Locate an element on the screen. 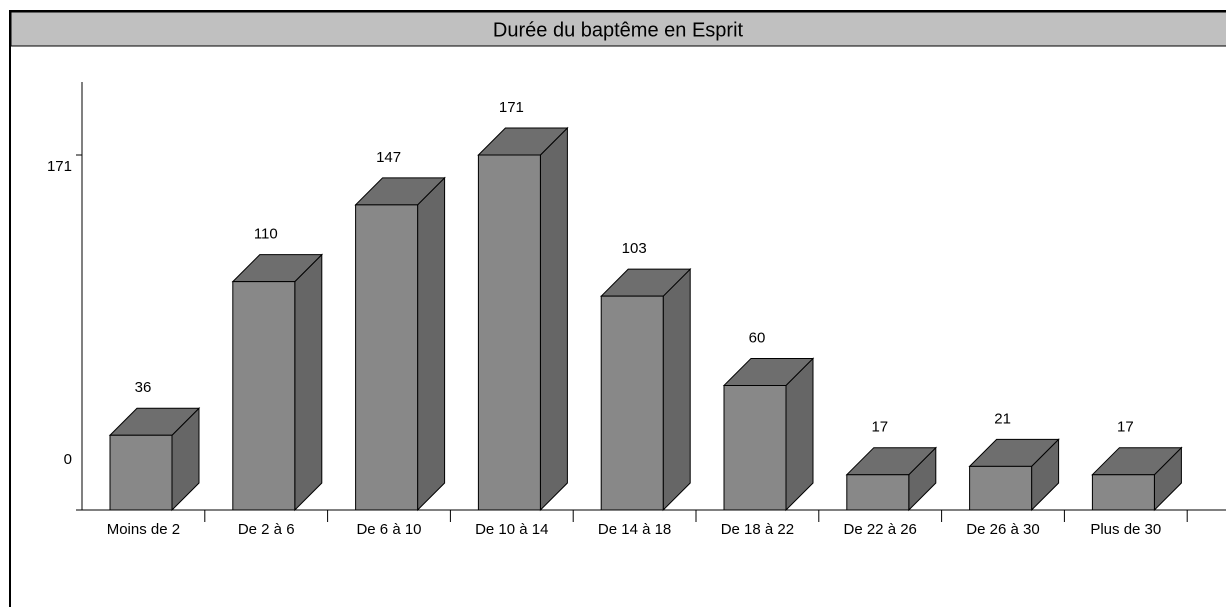 This screenshot has width=1226, height=607. title-band is located at coordinates (618, 29).